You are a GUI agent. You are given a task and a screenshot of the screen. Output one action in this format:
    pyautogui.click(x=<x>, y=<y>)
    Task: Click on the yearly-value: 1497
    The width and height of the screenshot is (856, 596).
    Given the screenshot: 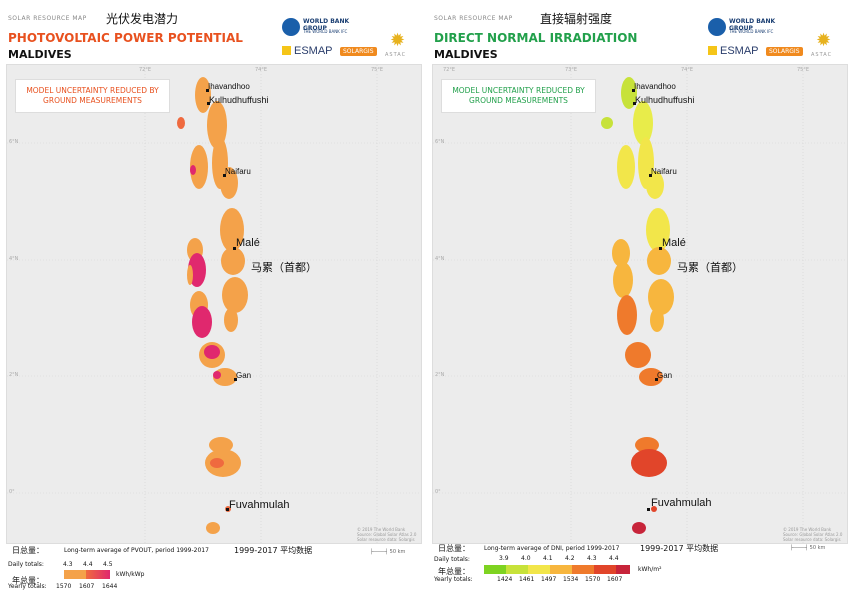 What is the action you would take?
    pyautogui.click(x=549, y=579)
    